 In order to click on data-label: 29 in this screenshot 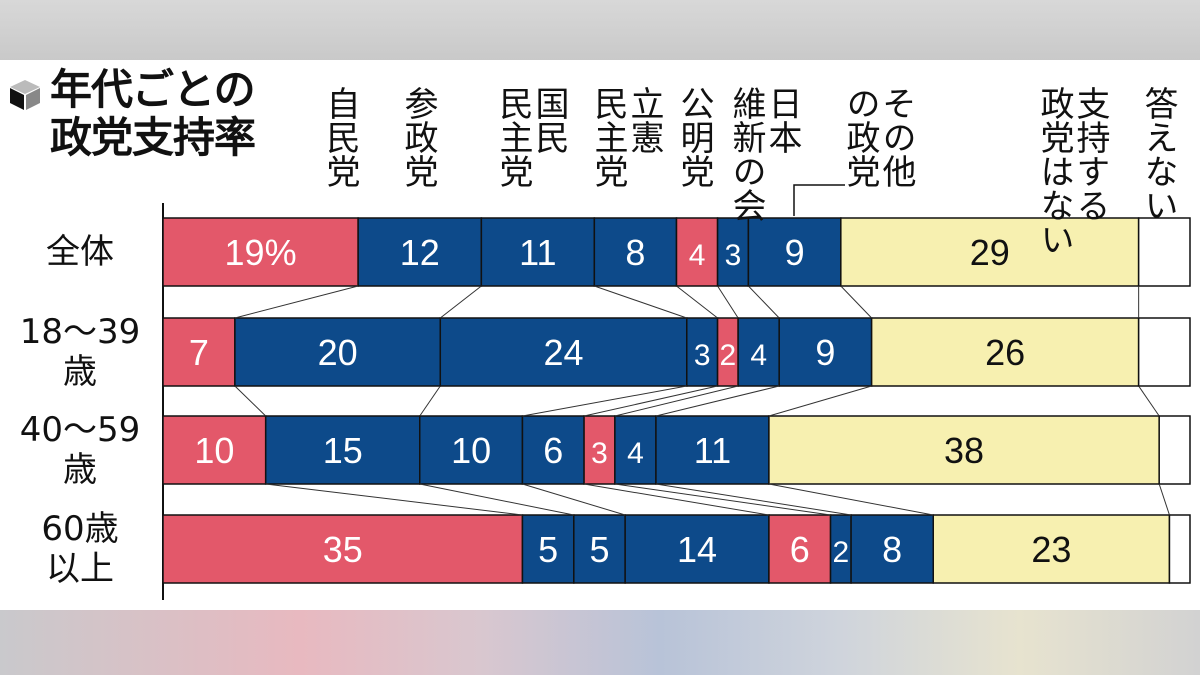, I will do `click(990, 252)`.